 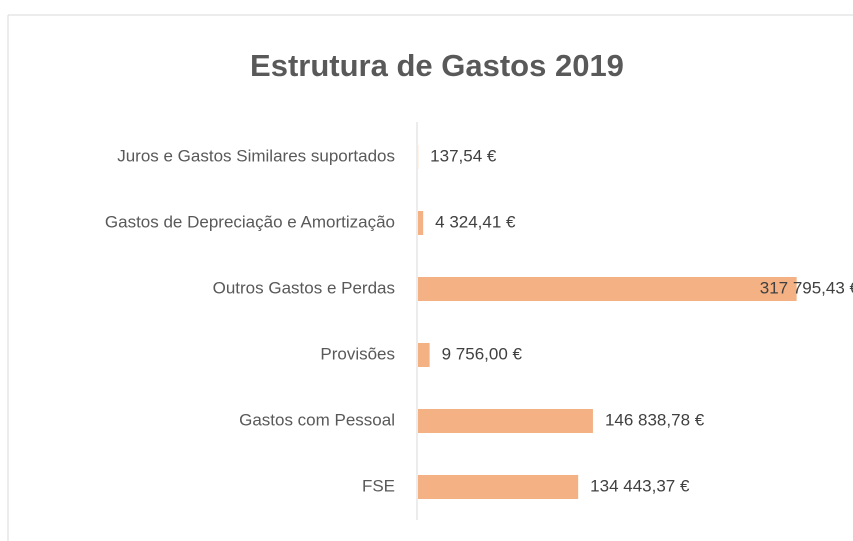 What do you see at coordinates (437, 65) in the screenshot?
I see `chart-title: Estrutura de Gastos 2019` at bounding box center [437, 65].